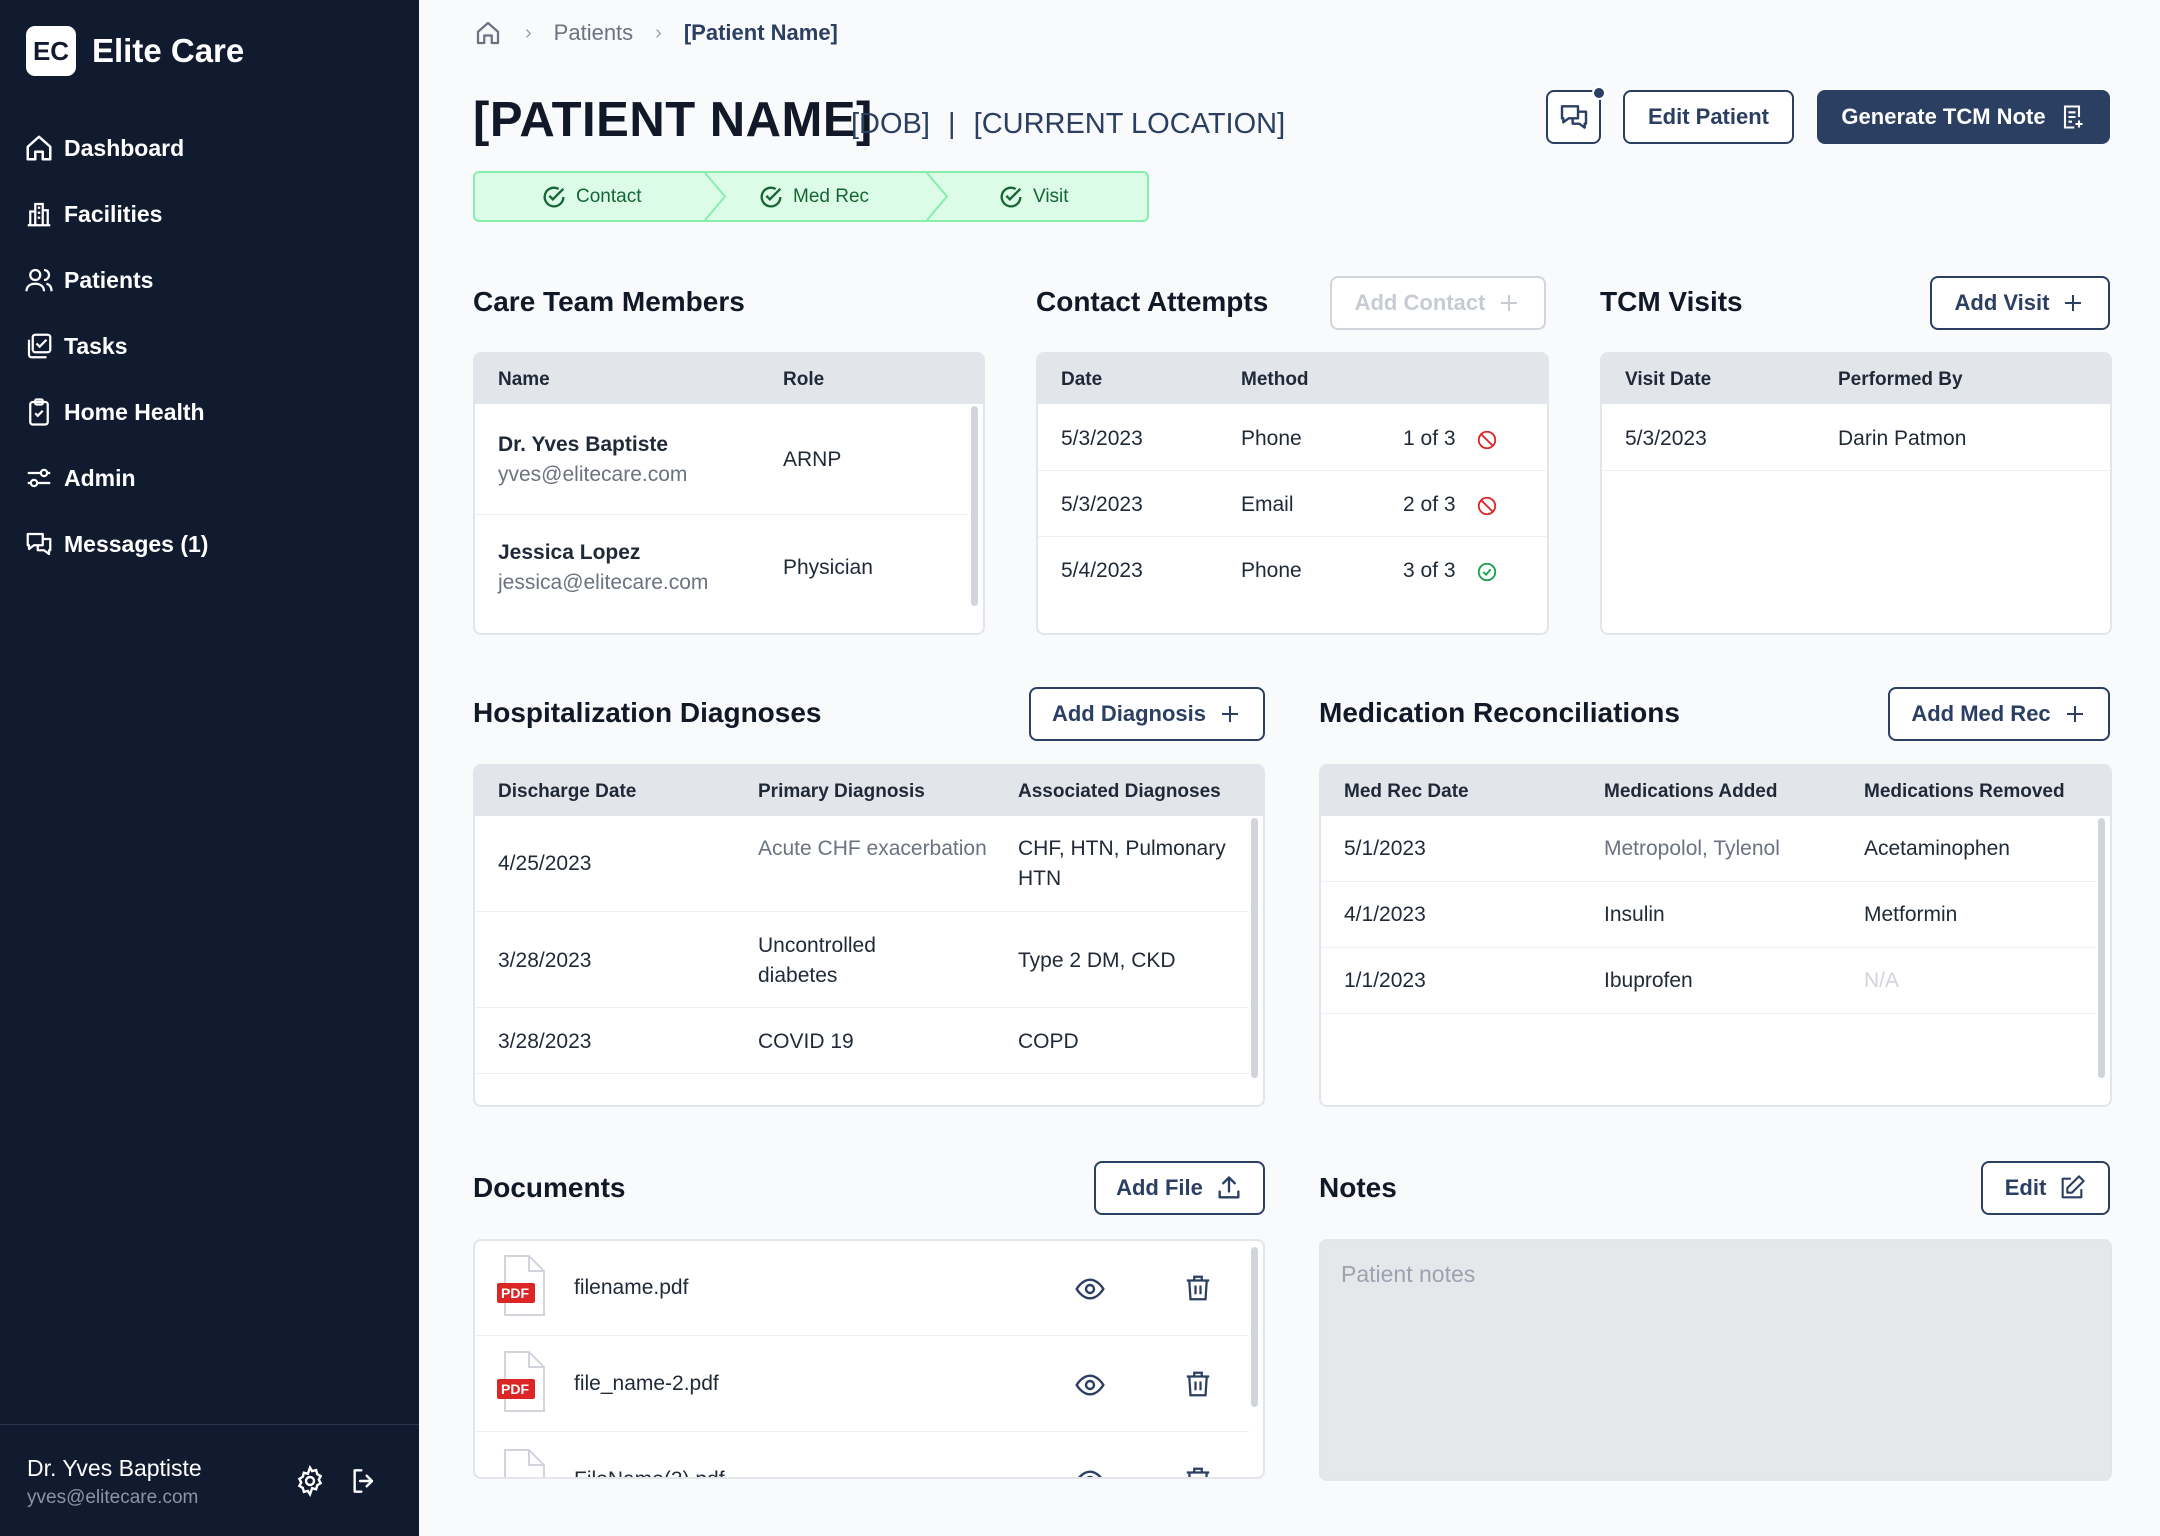 The width and height of the screenshot is (2160, 1536). What do you see at coordinates (39, 478) in the screenshot?
I see `sliders-icon` at bounding box center [39, 478].